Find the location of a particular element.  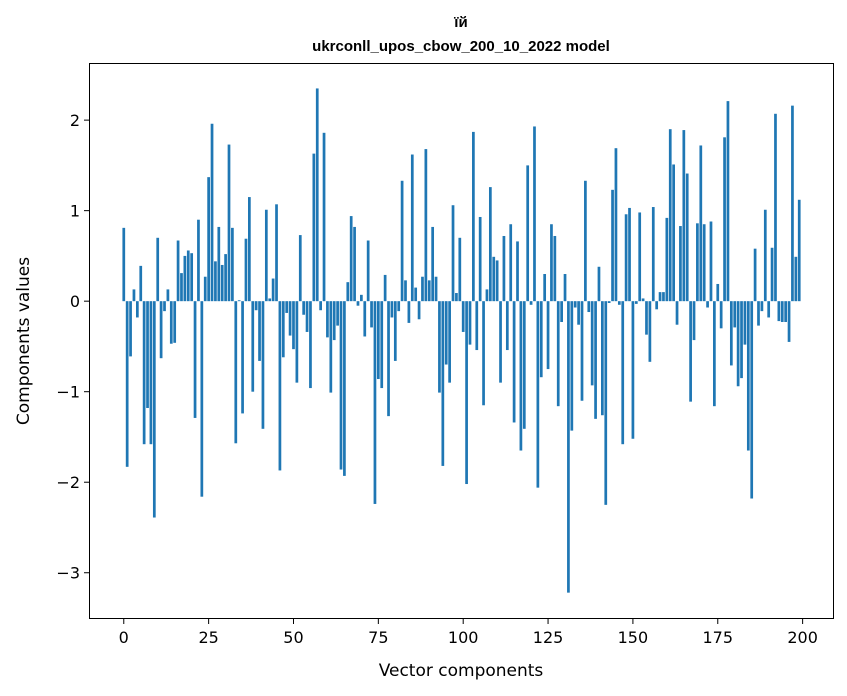

x-tick-label: 75 is located at coordinates (378, 637).